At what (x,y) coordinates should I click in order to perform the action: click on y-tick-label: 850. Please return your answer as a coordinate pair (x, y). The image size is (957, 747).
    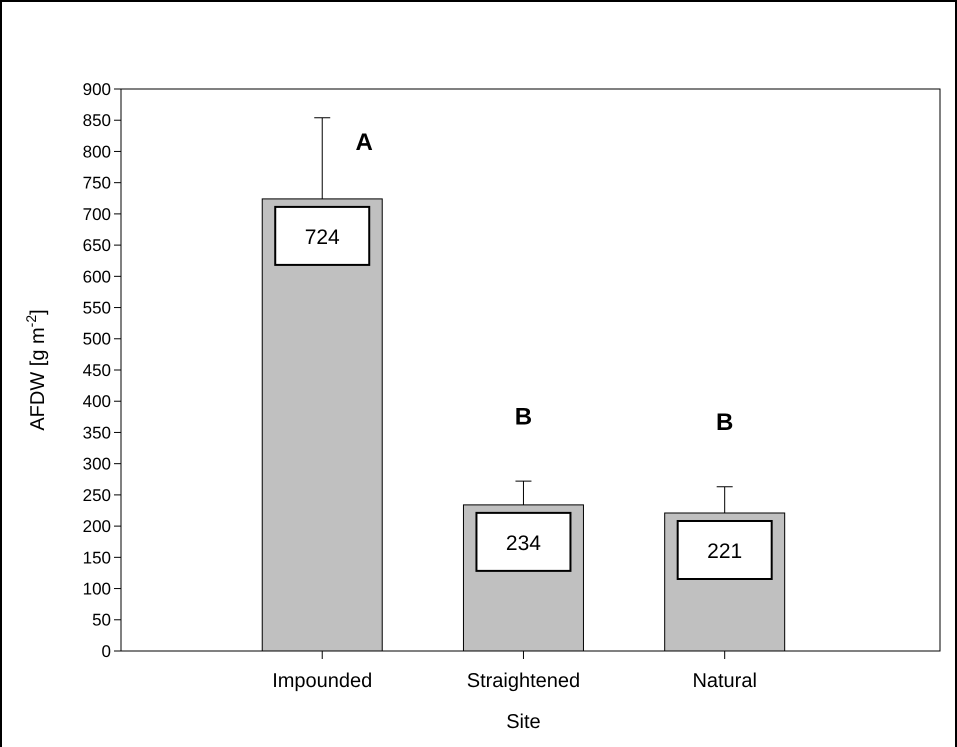
    Looking at the image, I should click on (96, 120).